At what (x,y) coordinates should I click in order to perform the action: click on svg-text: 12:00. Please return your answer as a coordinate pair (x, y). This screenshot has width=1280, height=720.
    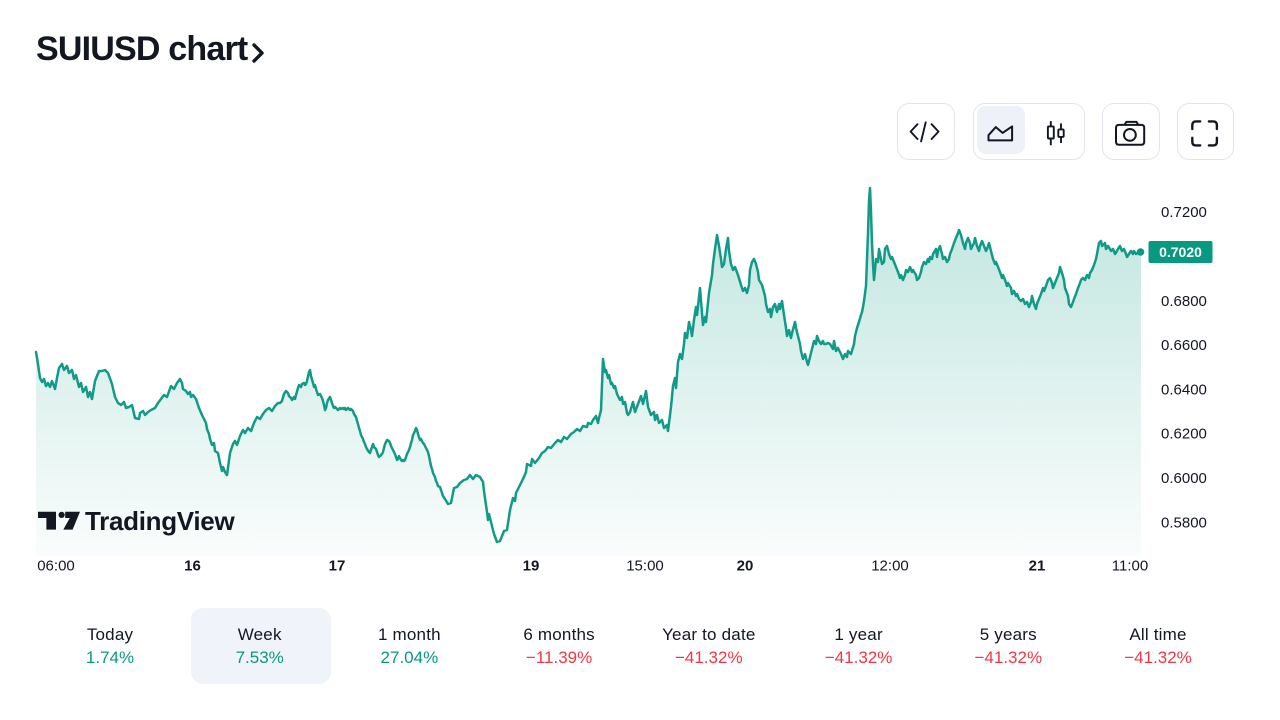
    Looking at the image, I should click on (890, 566).